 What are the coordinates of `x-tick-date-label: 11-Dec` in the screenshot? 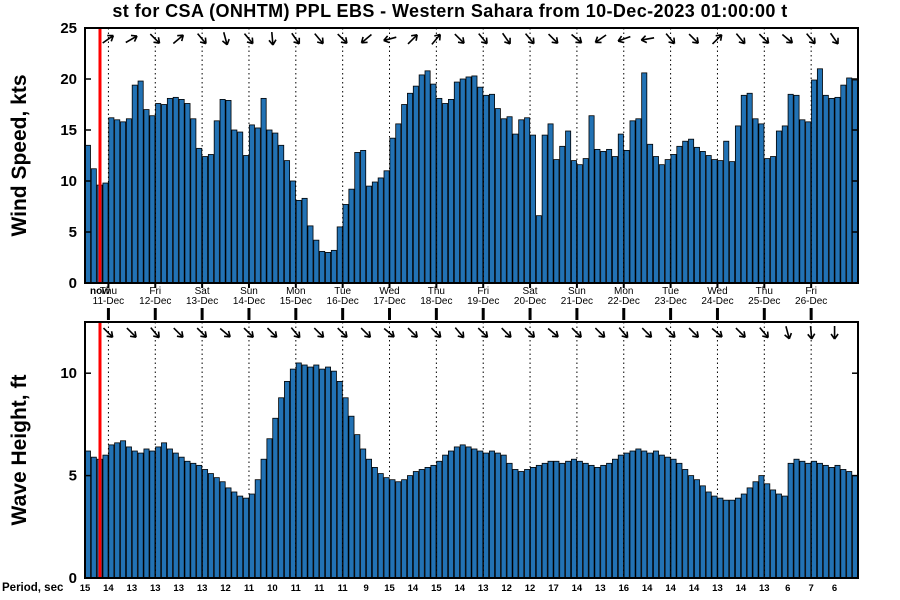 It's located at (109, 301).